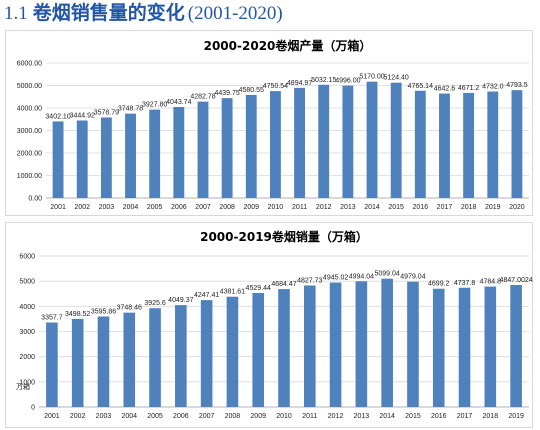 This screenshot has width=540, height=430. Describe the element at coordinates (104, 416) in the screenshot. I see `x-tick-label: 2003` at that location.